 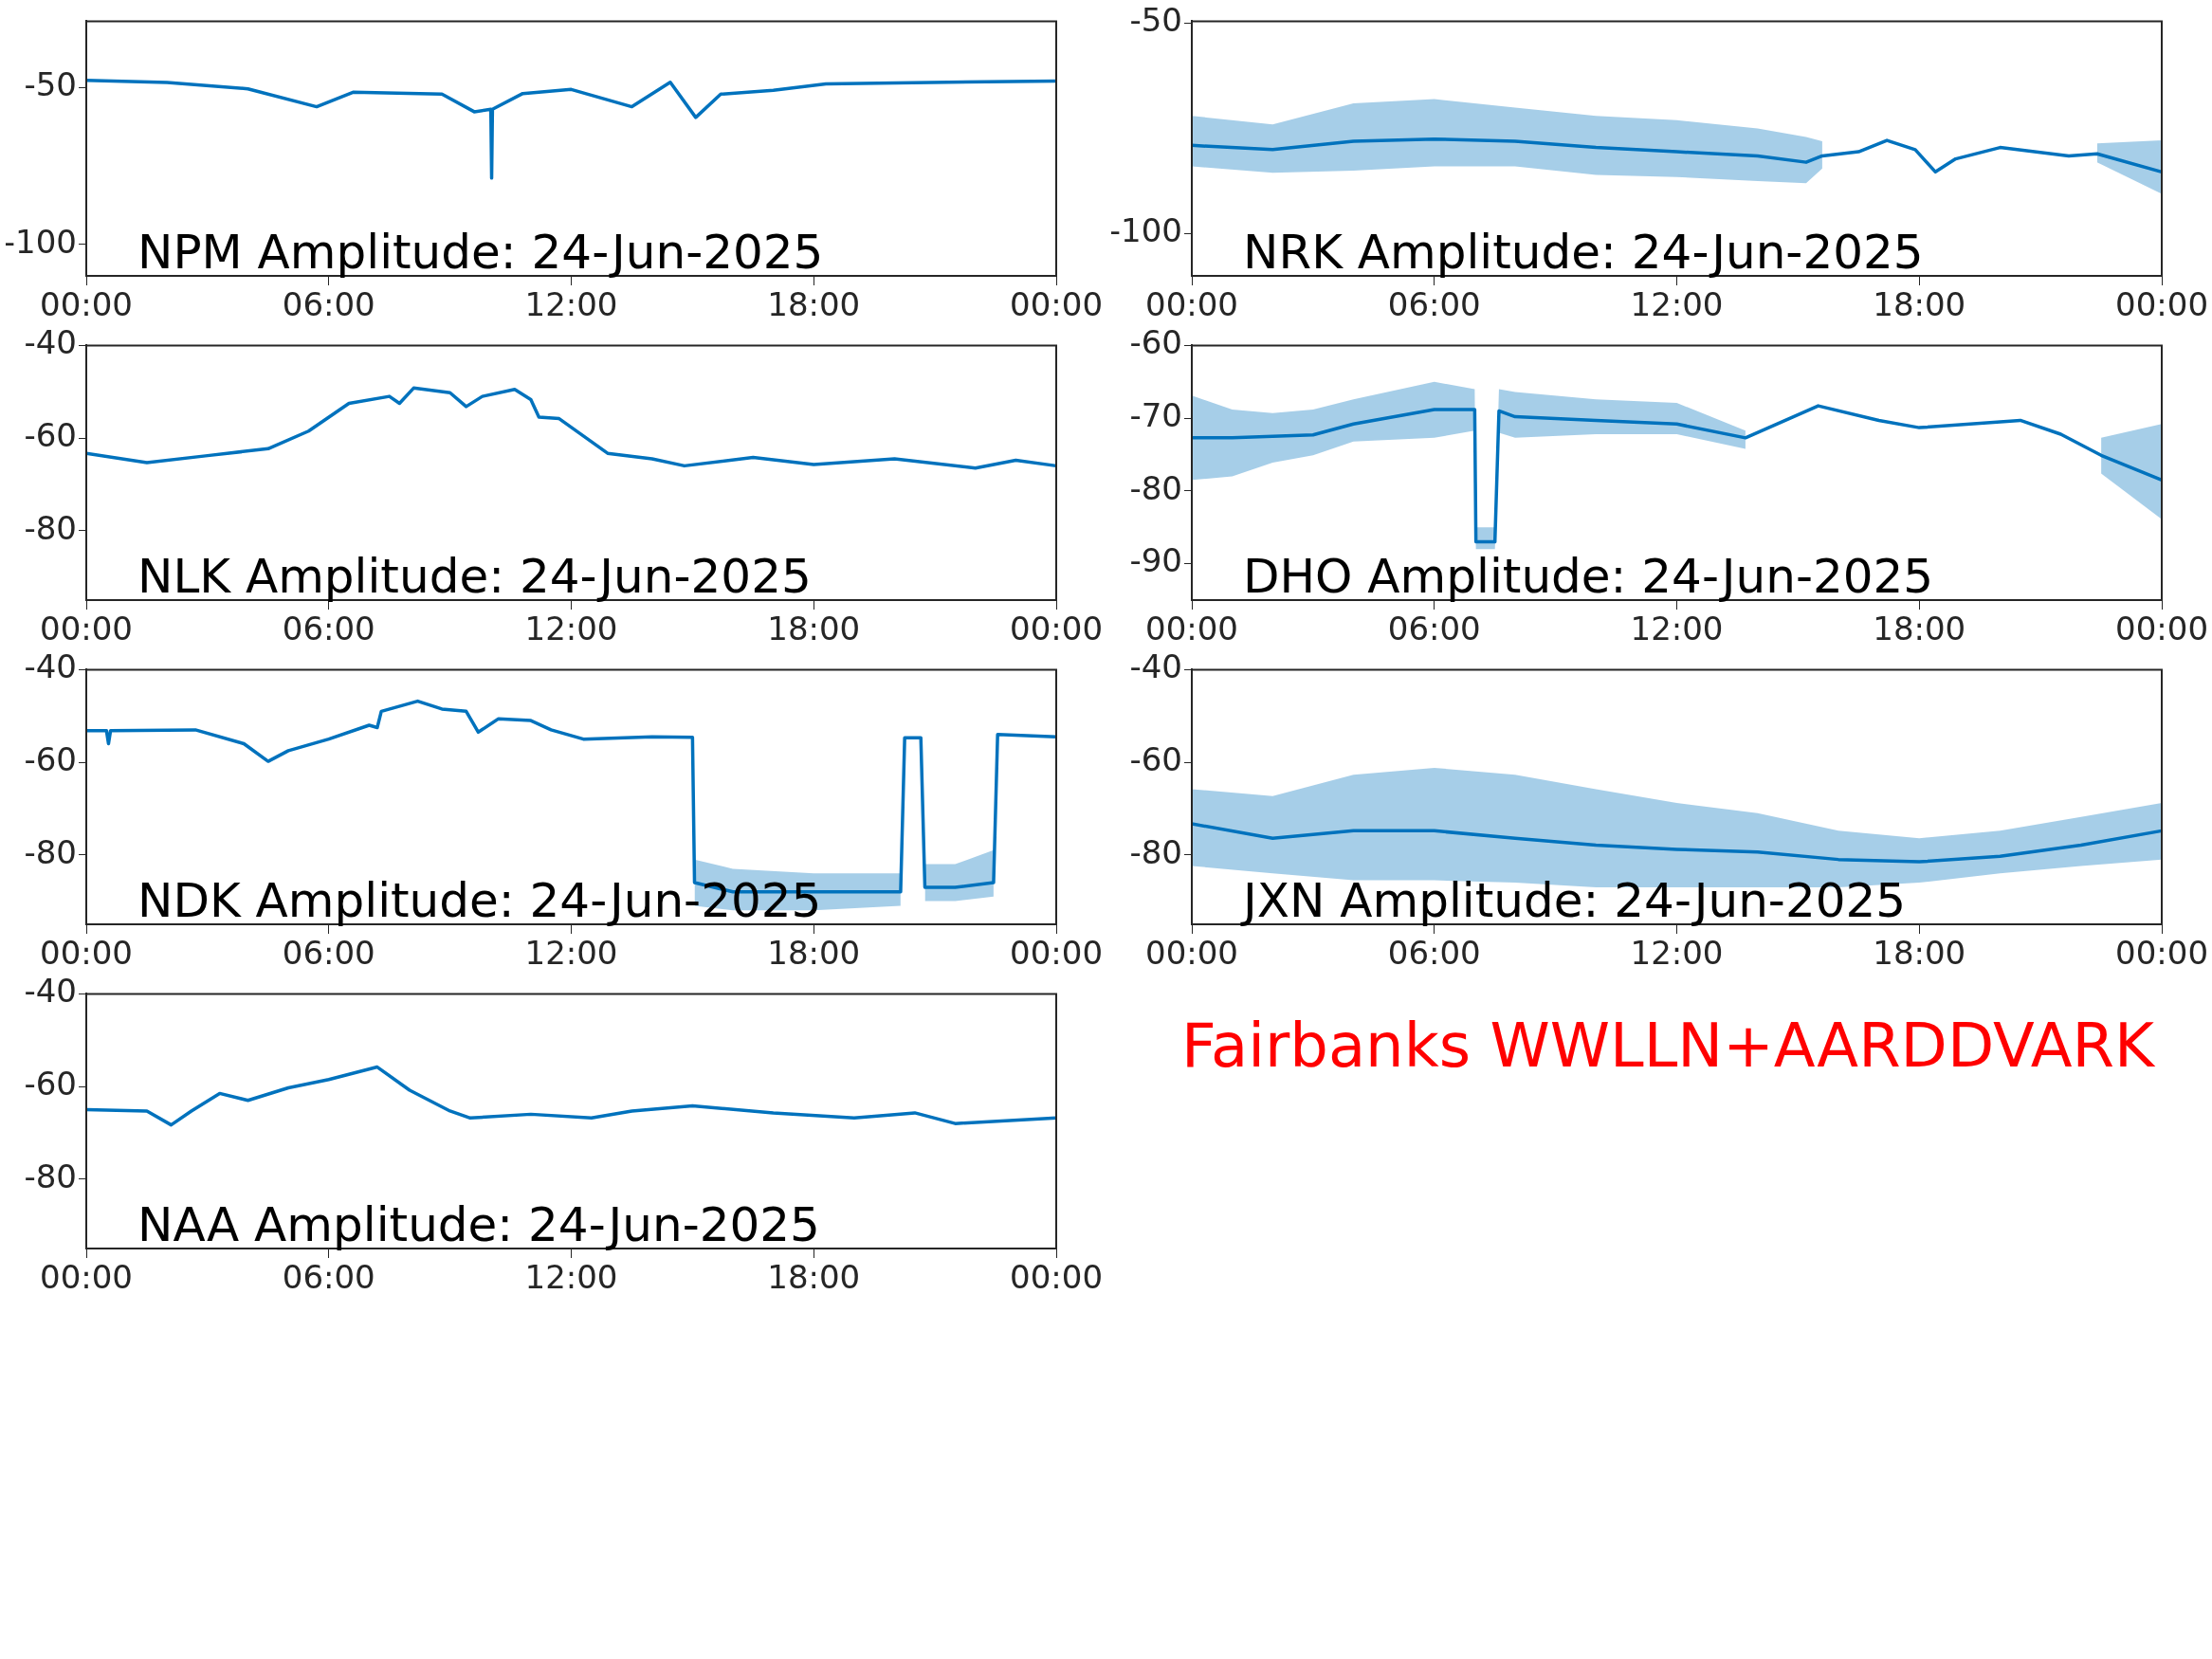 What do you see at coordinates (1155, 414) in the screenshot?
I see `y-tick-label: -70` at bounding box center [1155, 414].